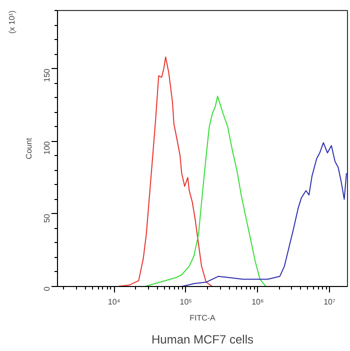 This screenshot has height=351, width=350. I want to click on text: Human MCF7 cells, so click(202, 339).